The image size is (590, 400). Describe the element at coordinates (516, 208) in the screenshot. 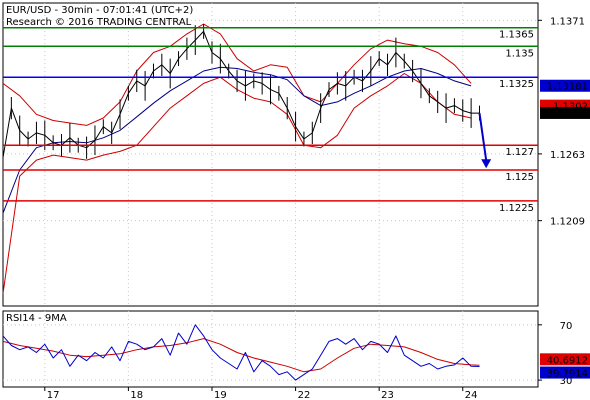

I see `level-label: 1.1225` at that location.